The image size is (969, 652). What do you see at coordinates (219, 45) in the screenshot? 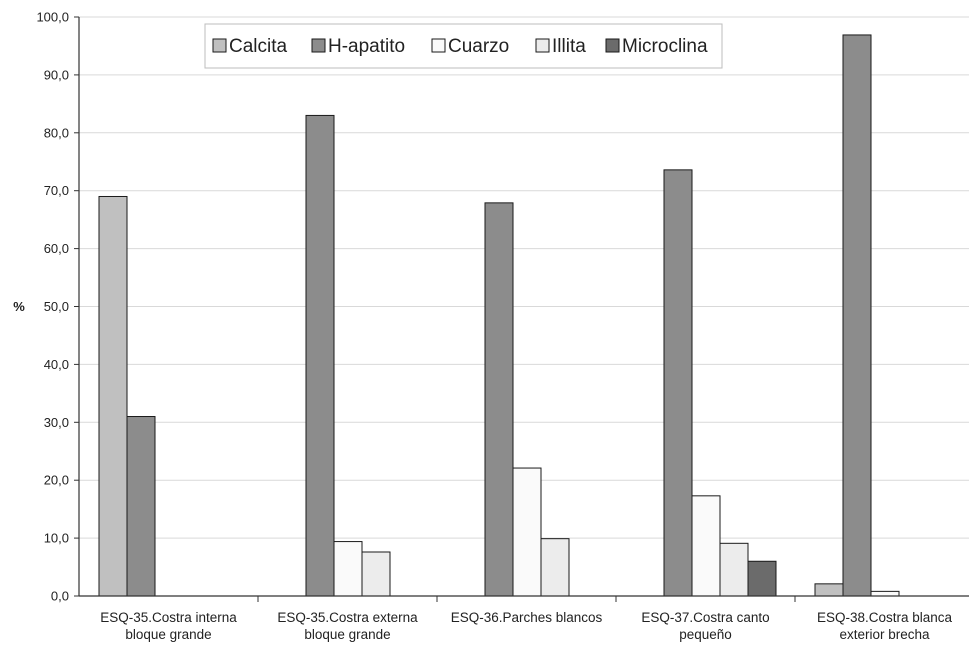
I see `legend-swatch-calcita` at bounding box center [219, 45].